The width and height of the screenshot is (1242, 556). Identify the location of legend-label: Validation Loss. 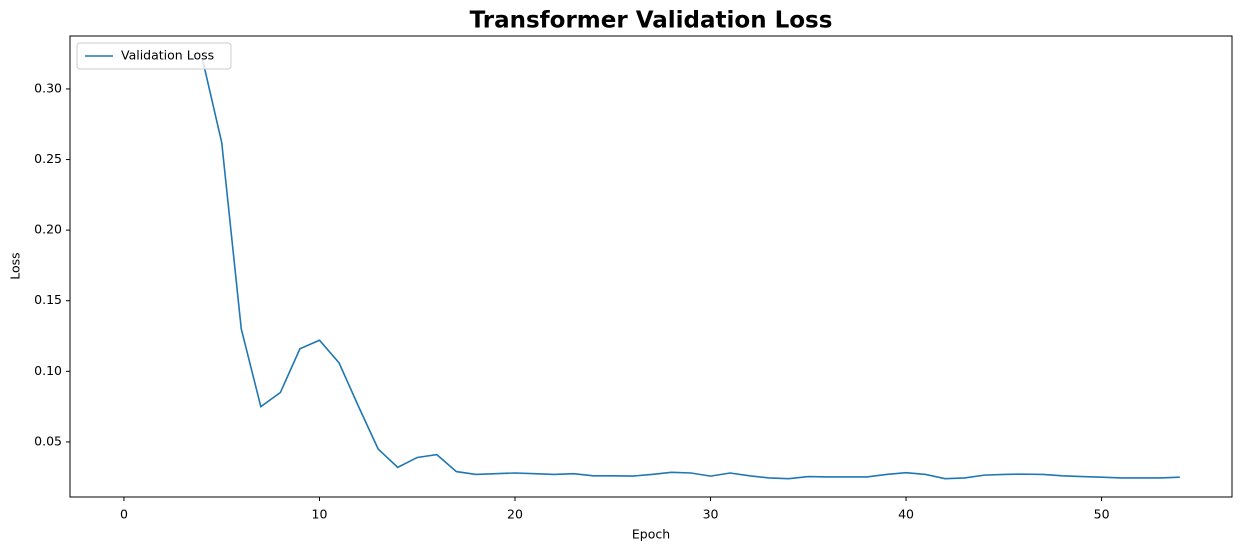
(167, 55).